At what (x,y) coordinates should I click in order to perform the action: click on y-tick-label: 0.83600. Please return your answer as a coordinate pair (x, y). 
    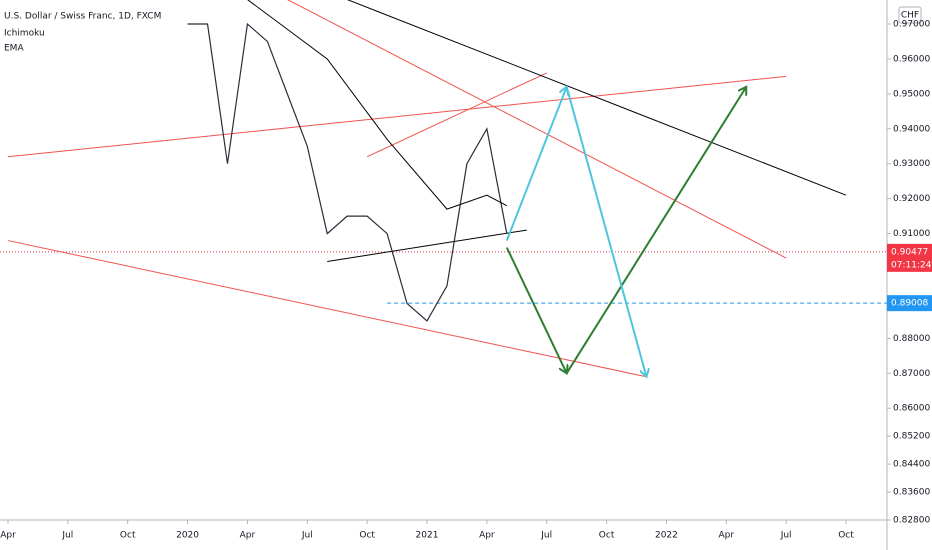
    Looking at the image, I should click on (911, 493).